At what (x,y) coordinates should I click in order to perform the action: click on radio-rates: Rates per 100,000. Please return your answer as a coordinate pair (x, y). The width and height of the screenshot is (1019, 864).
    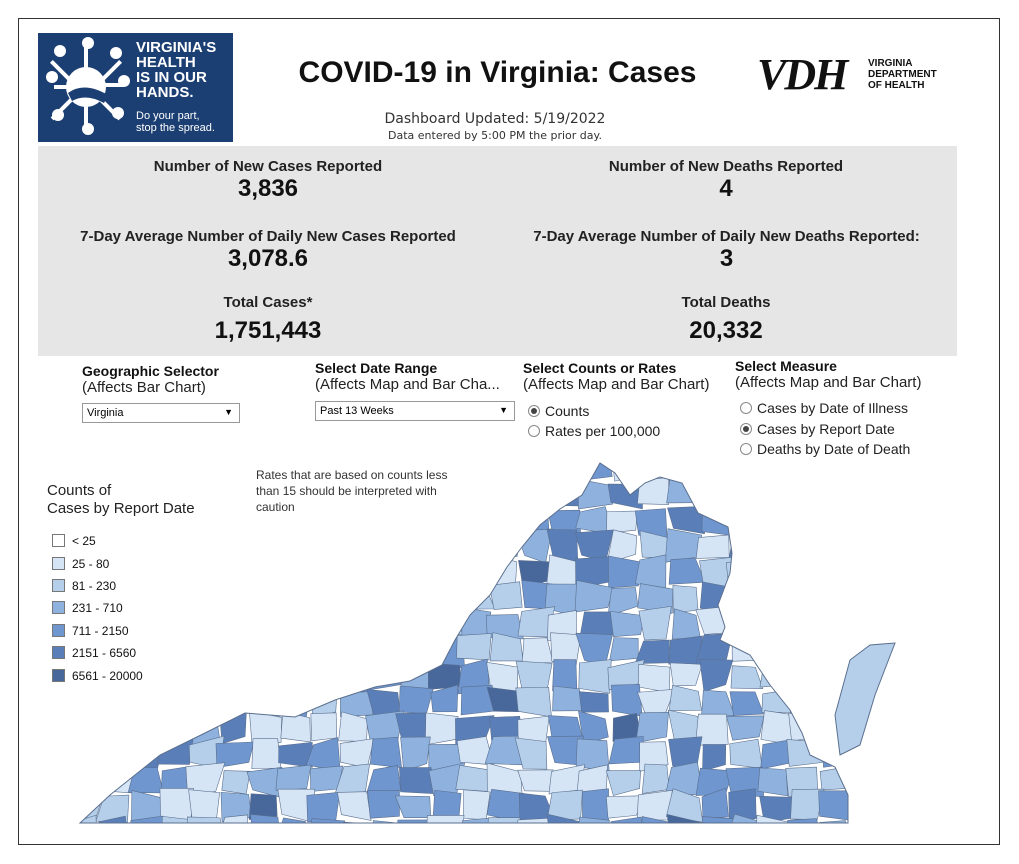
    Looking at the image, I should click on (594, 431).